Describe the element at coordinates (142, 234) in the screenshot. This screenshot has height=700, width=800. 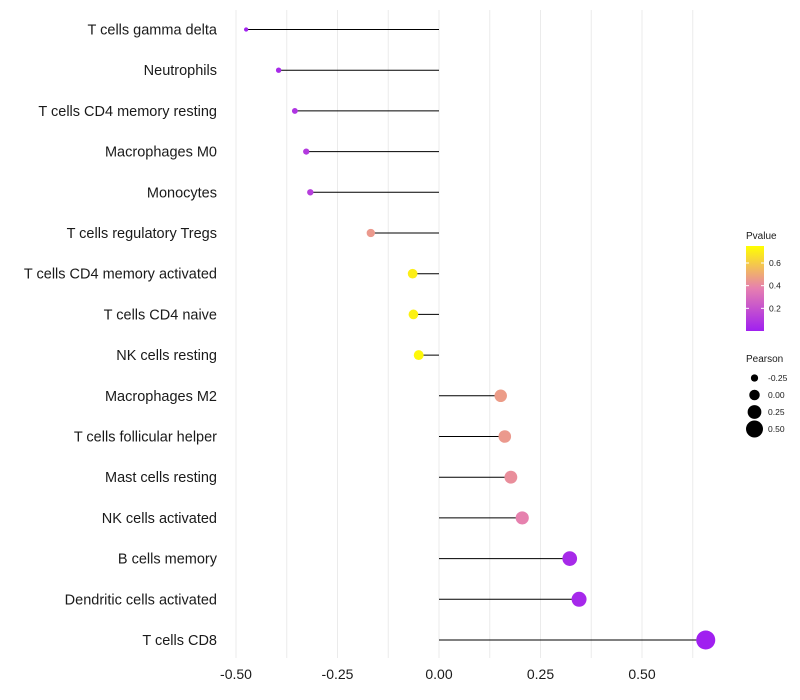
I see `category-label: T cells regulatory Tregs` at that location.